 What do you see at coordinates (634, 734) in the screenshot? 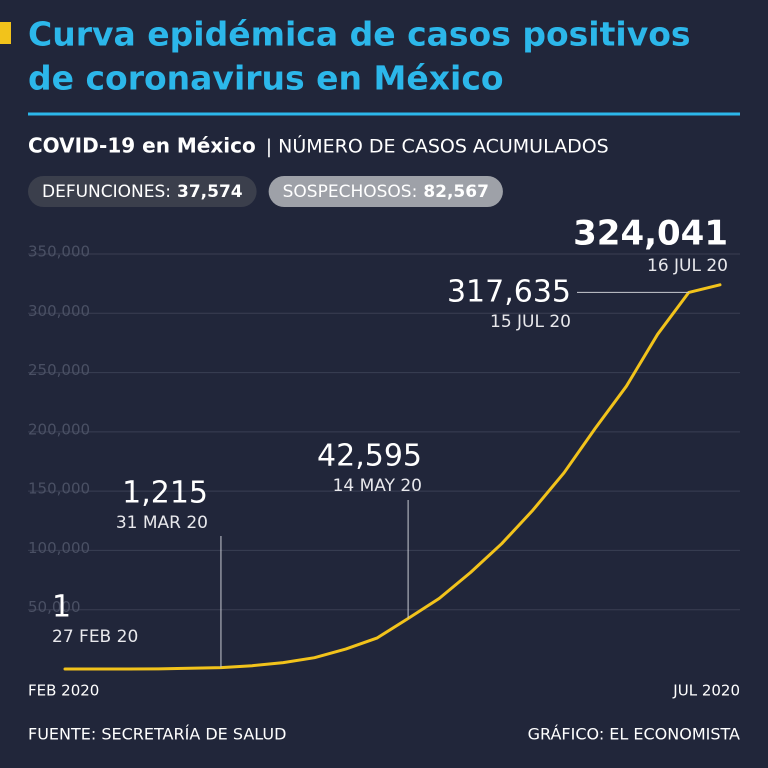
I see `credit: GRÁFICO: EL ECONOMISTA` at bounding box center [634, 734].